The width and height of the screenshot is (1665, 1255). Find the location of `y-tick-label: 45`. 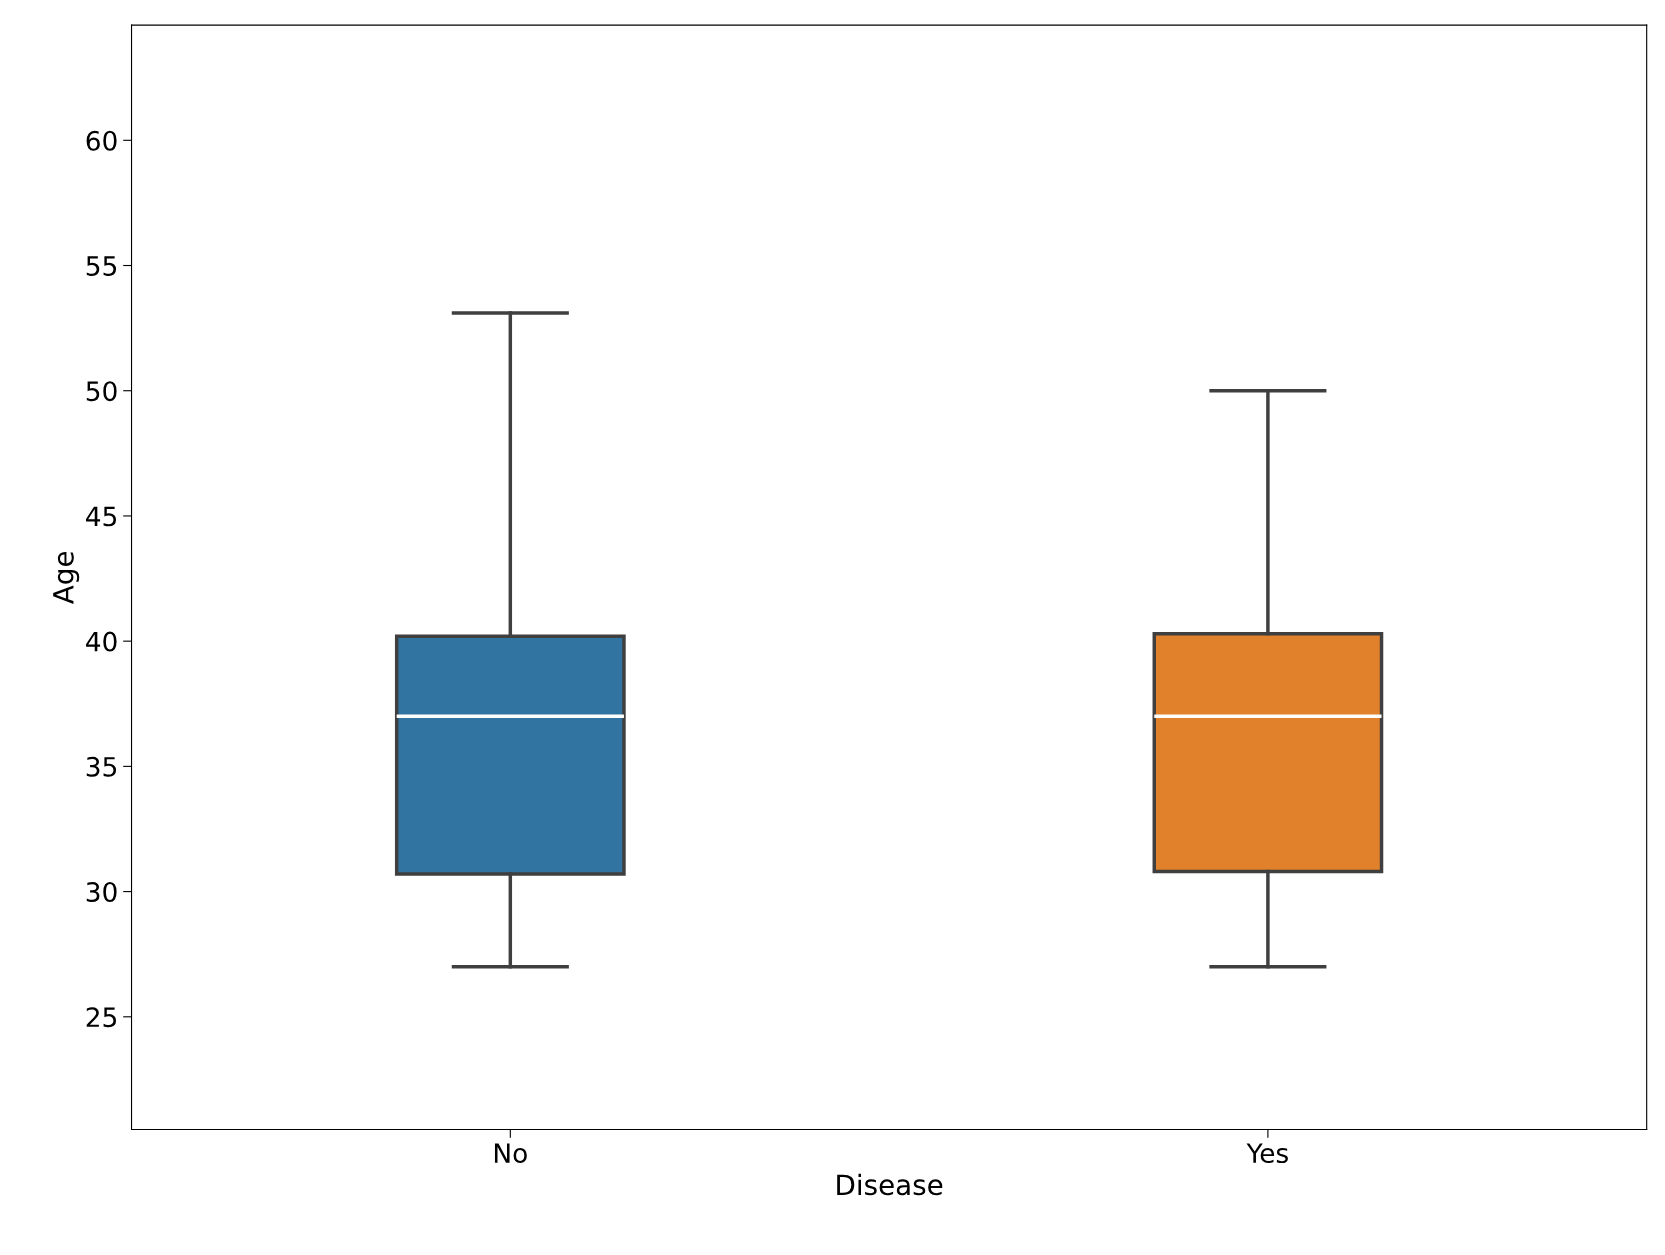

y-tick-label: 45 is located at coordinates (101, 516).